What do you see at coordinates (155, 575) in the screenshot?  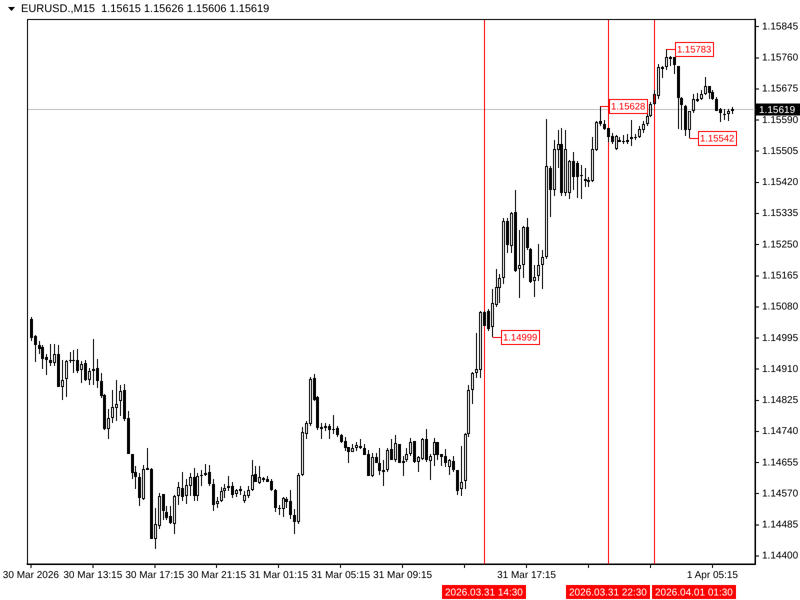 I see `x-tick-label: 30 Mar 17:15` at bounding box center [155, 575].